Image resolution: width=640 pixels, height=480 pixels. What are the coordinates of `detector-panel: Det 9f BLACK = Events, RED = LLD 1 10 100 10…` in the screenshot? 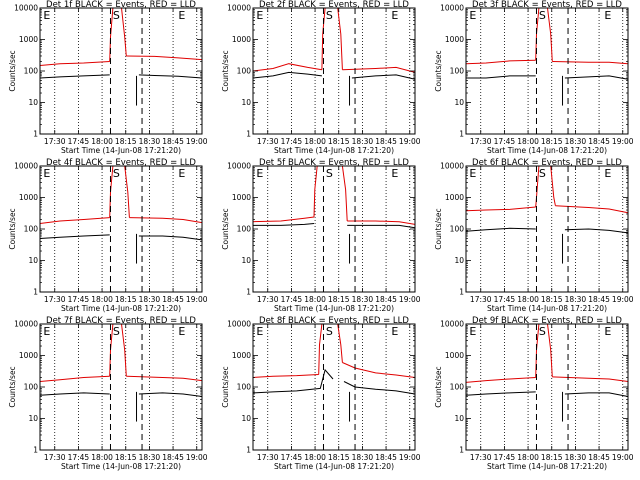 It's located at (534, 393).